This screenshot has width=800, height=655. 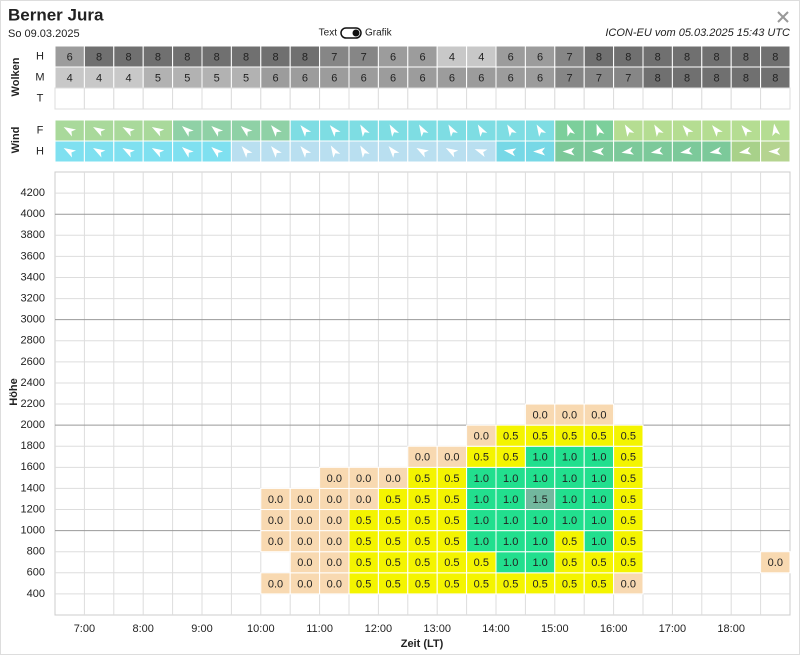 What do you see at coordinates (351, 33) in the screenshot?
I see `toggle` at bounding box center [351, 33].